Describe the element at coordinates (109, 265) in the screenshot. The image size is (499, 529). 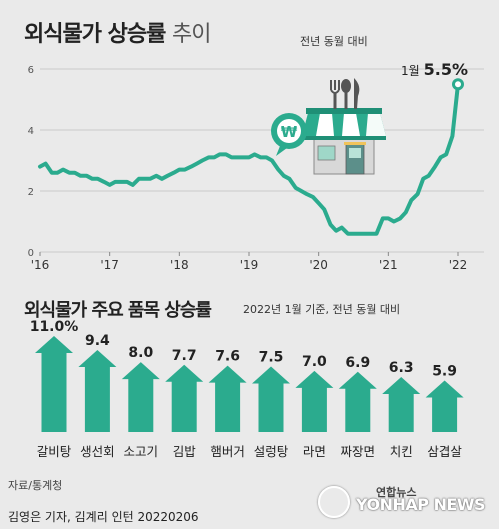
I see `x-tick-label: '17` at that location.